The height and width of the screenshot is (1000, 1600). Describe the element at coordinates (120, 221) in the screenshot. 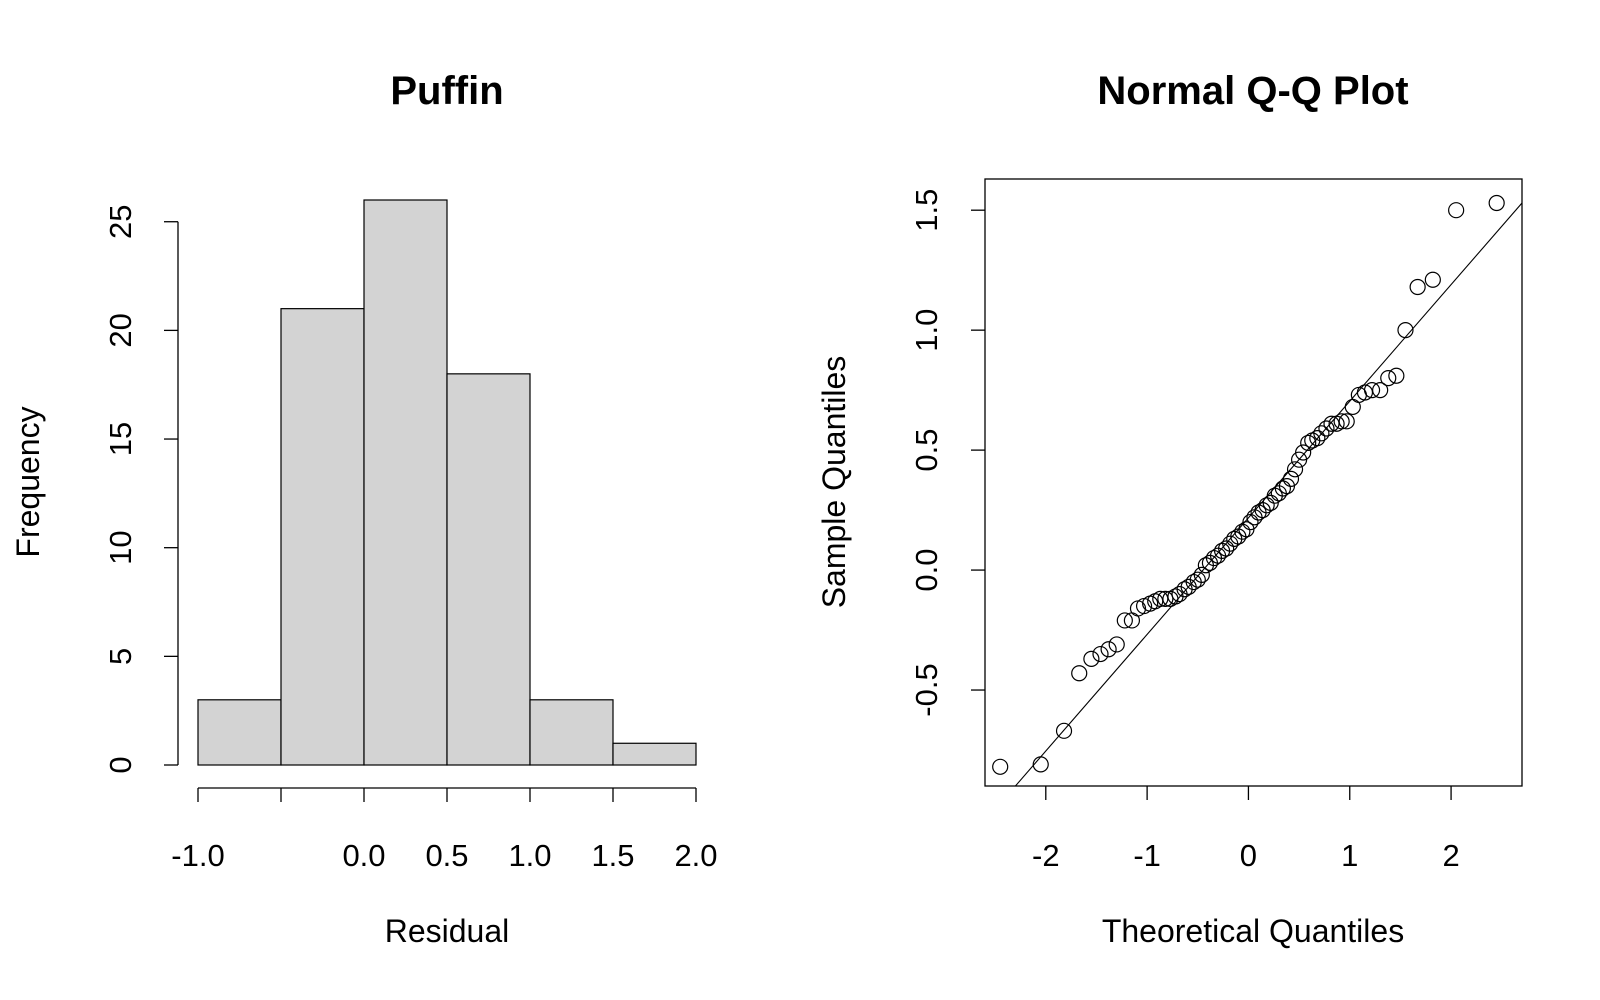

I see `histogram-y-tick-label: 25` at that location.